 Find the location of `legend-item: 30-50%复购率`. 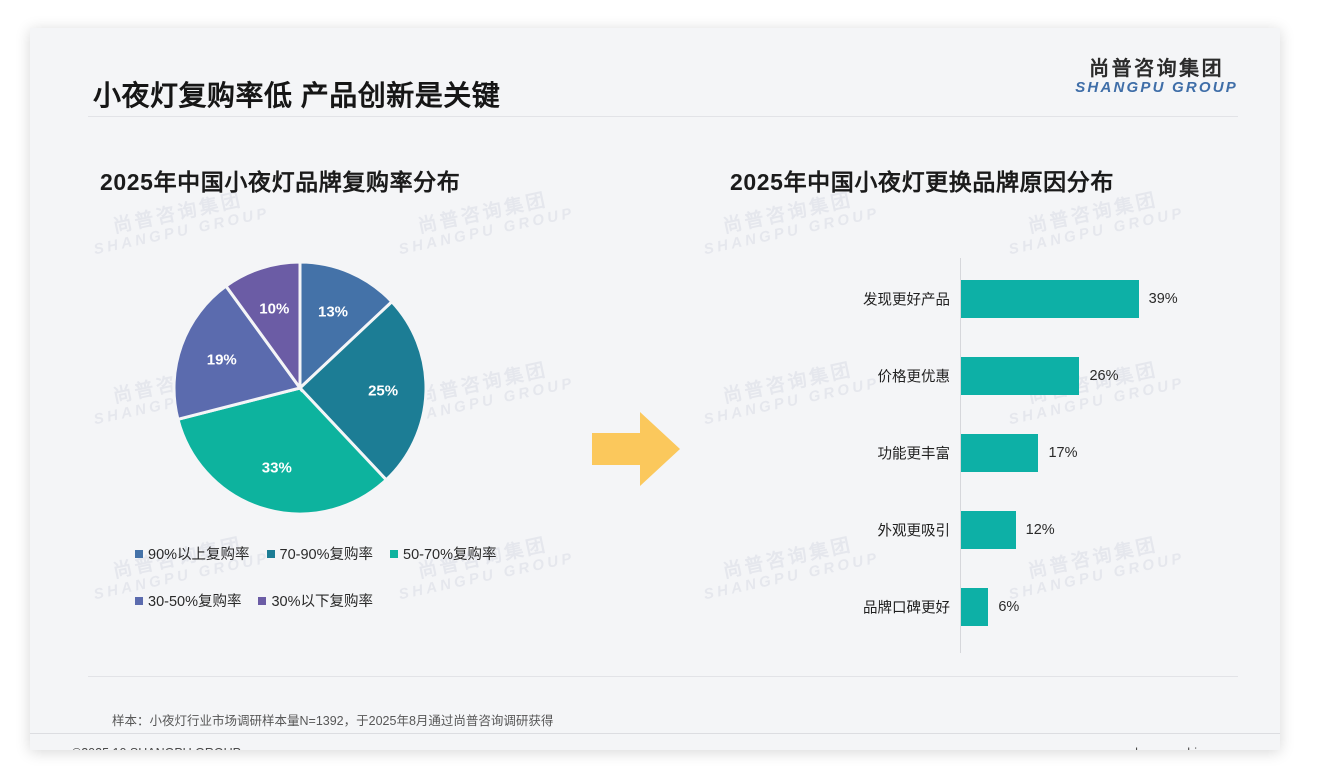

legend-item: 30-50%复购率 is located at coordinates (188, 600).